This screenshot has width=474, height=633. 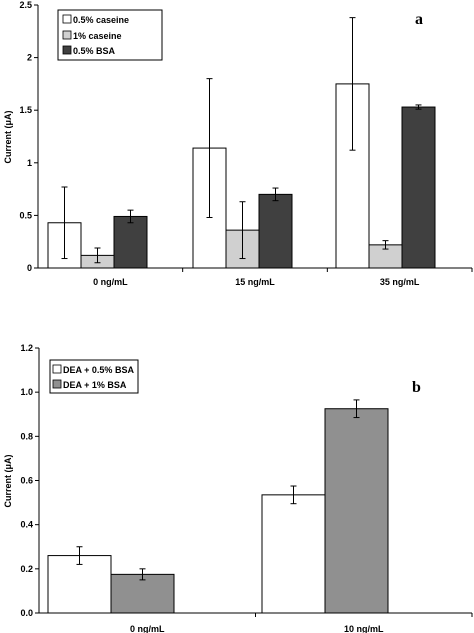 I want to click on y-ticks: 0.0 0.2 0.4 0.6 0.8 1.0 1.2, so click(x=29, y=480).